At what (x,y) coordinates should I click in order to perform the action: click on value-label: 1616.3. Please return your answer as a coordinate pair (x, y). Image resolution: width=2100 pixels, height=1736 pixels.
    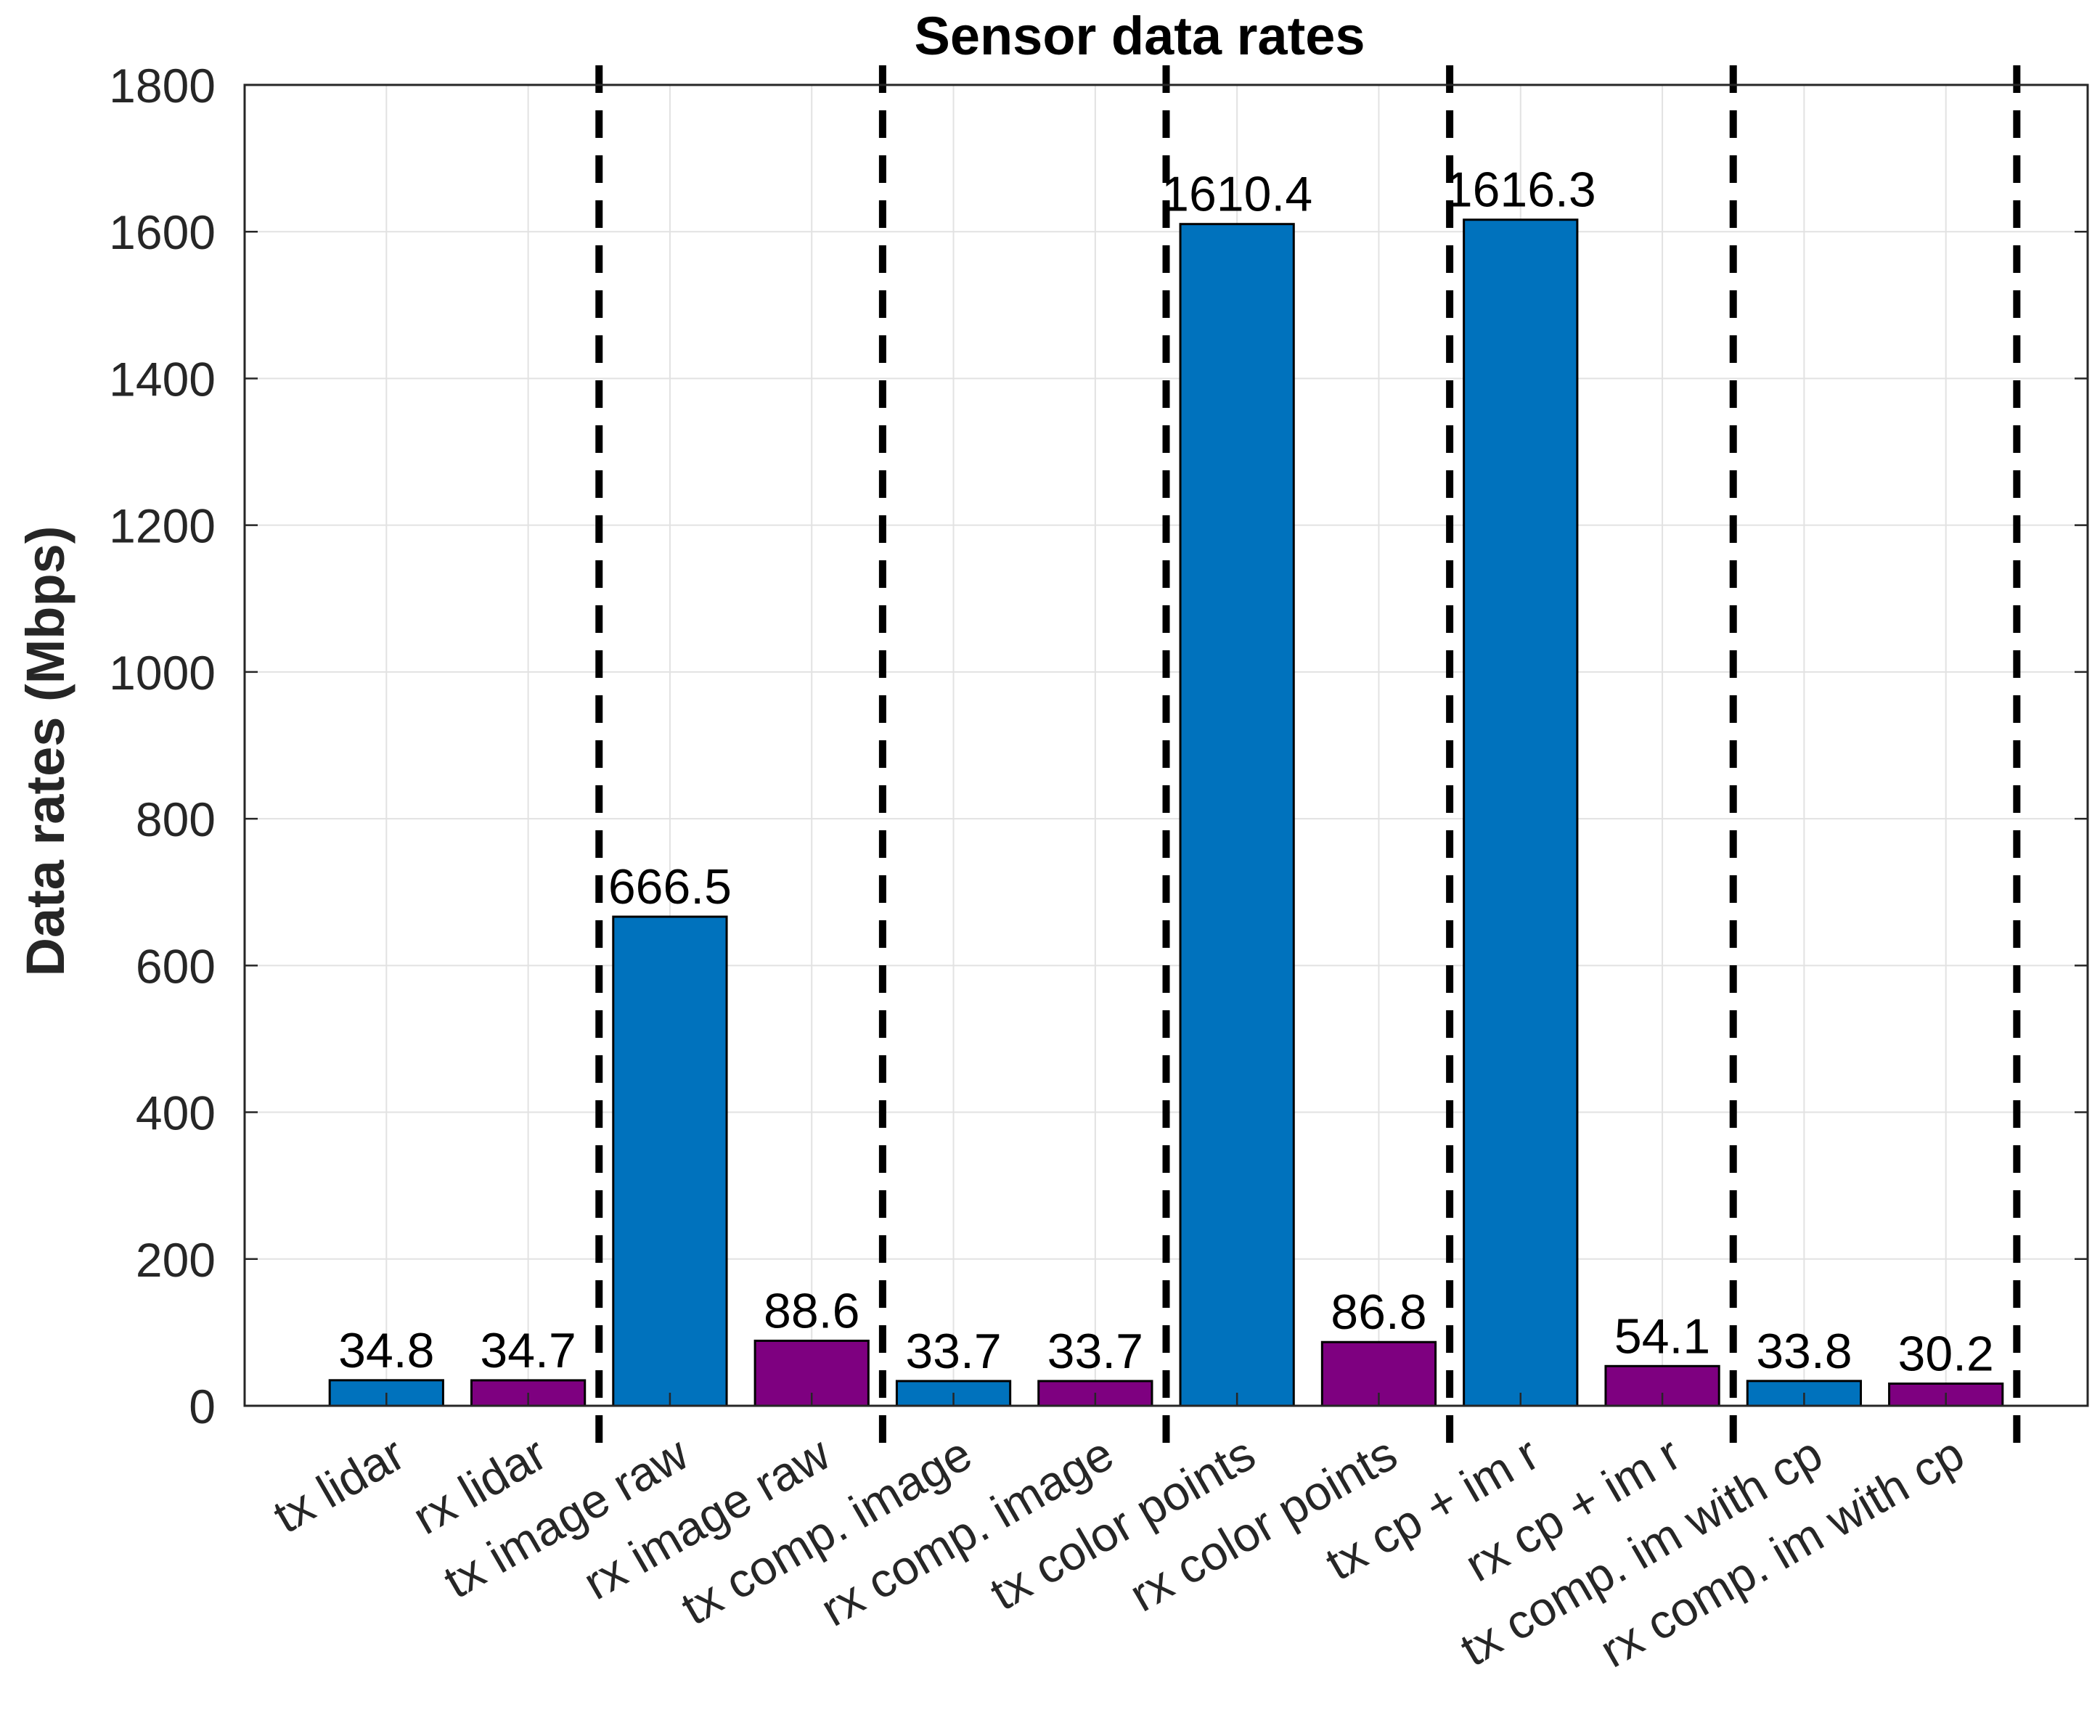
    Looking at the image, I should click on (1520, 190).